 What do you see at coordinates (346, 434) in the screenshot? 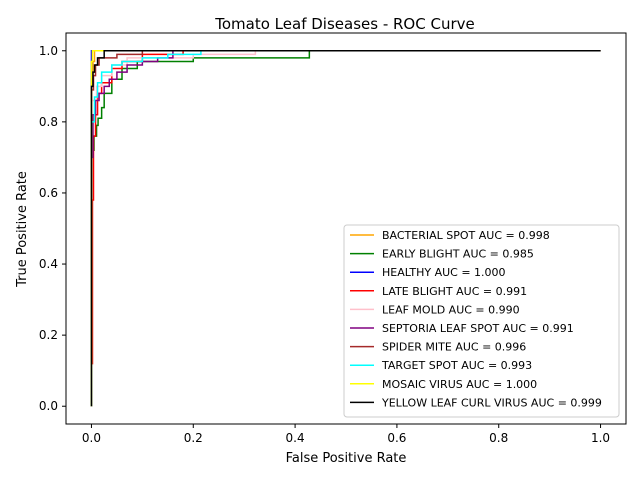
I see `x-axis-ticks: 0.0 0.2 0.4 0.6 0.8 1.0` at bounding box center [346, 434].